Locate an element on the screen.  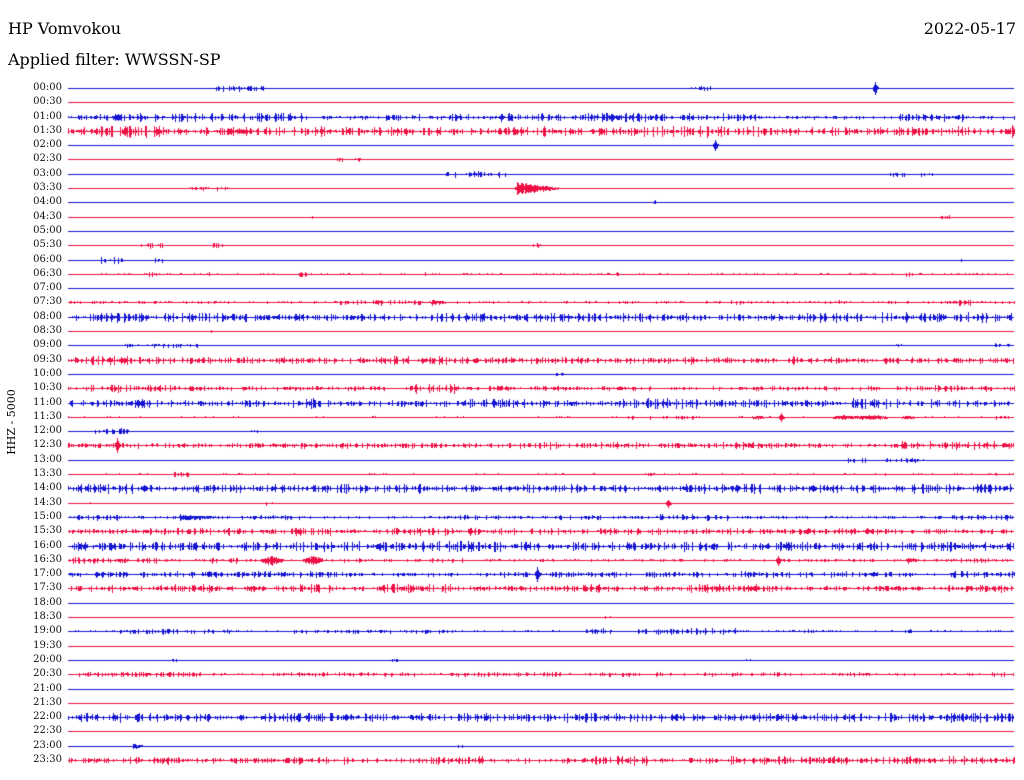
trace-time-label: 22:30 is located at coordinates (47, 731).